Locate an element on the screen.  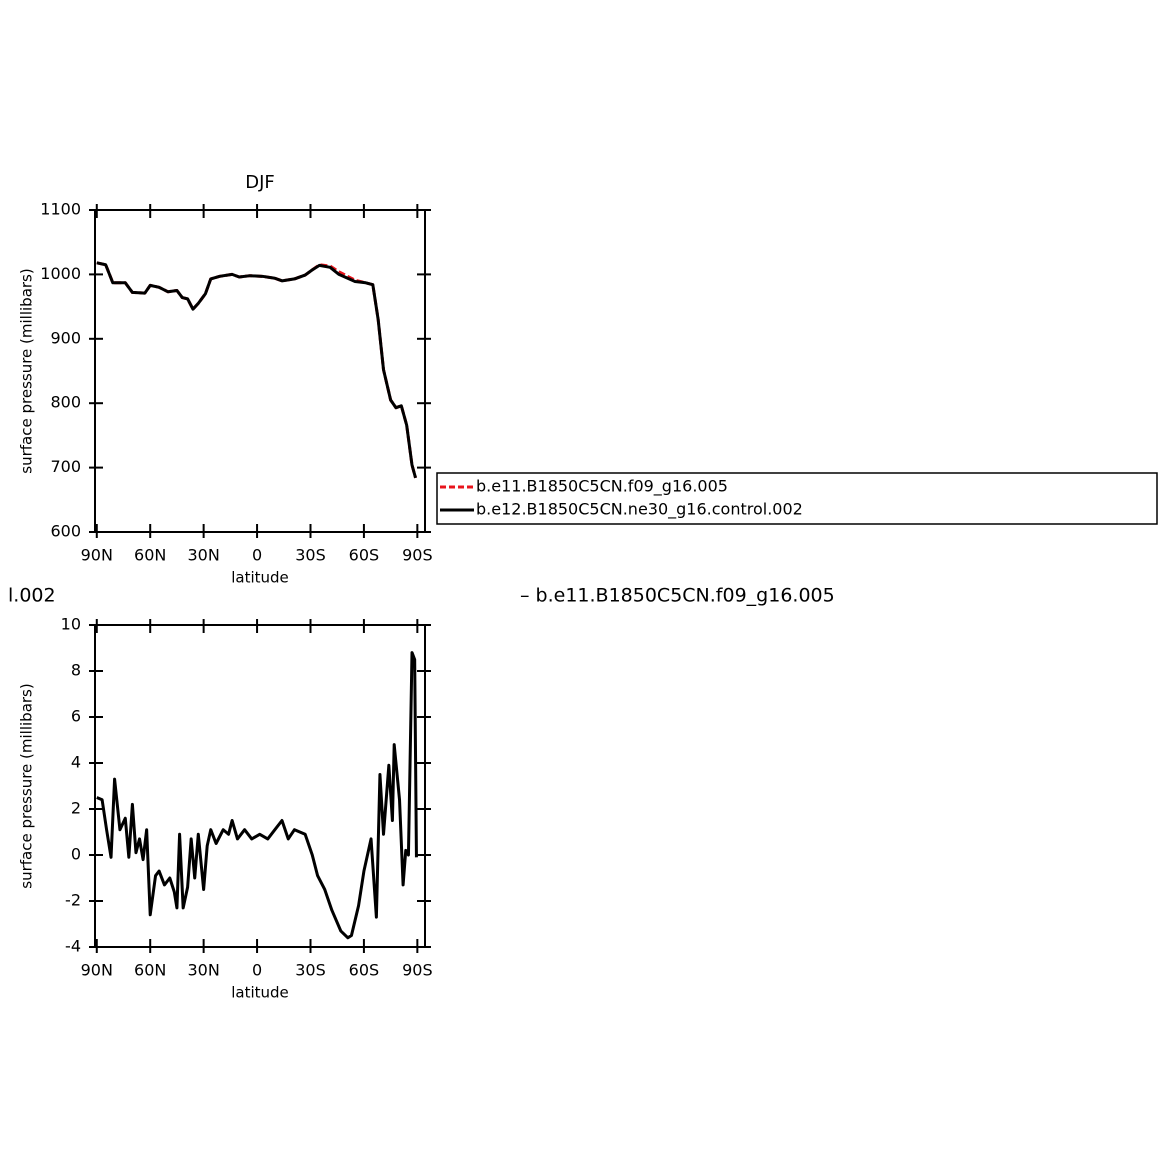
right-string: – b.e11.B1850C5CN.f09_g16.005 is located at coordinates (677, 596).